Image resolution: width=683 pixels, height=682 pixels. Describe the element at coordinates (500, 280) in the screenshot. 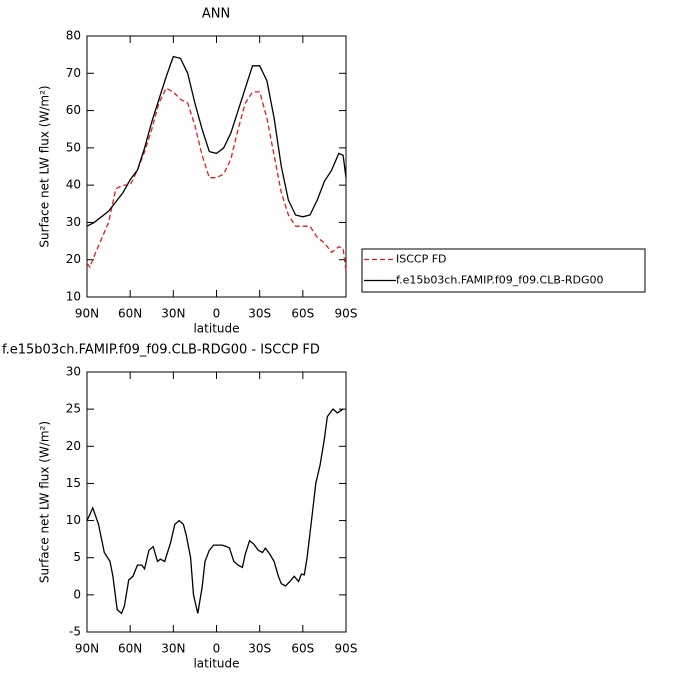

I see `legend-label: f.e15b03ch.FAMIP.f09_f09.CLB-RDG00` at that location.